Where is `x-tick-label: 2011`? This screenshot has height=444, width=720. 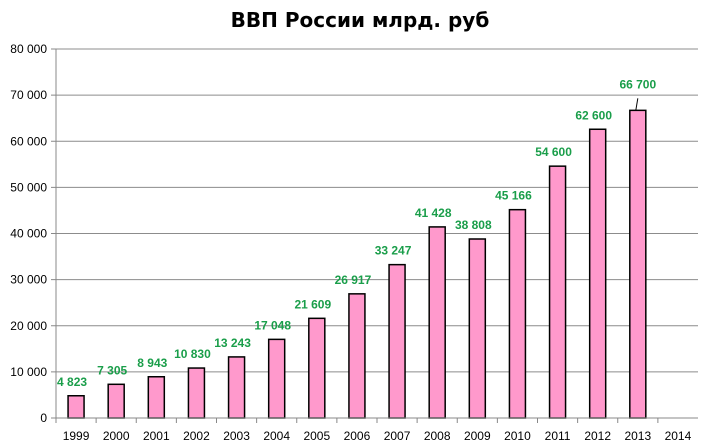 x-tick-label: 2011 is located at coordinates (558, 436).